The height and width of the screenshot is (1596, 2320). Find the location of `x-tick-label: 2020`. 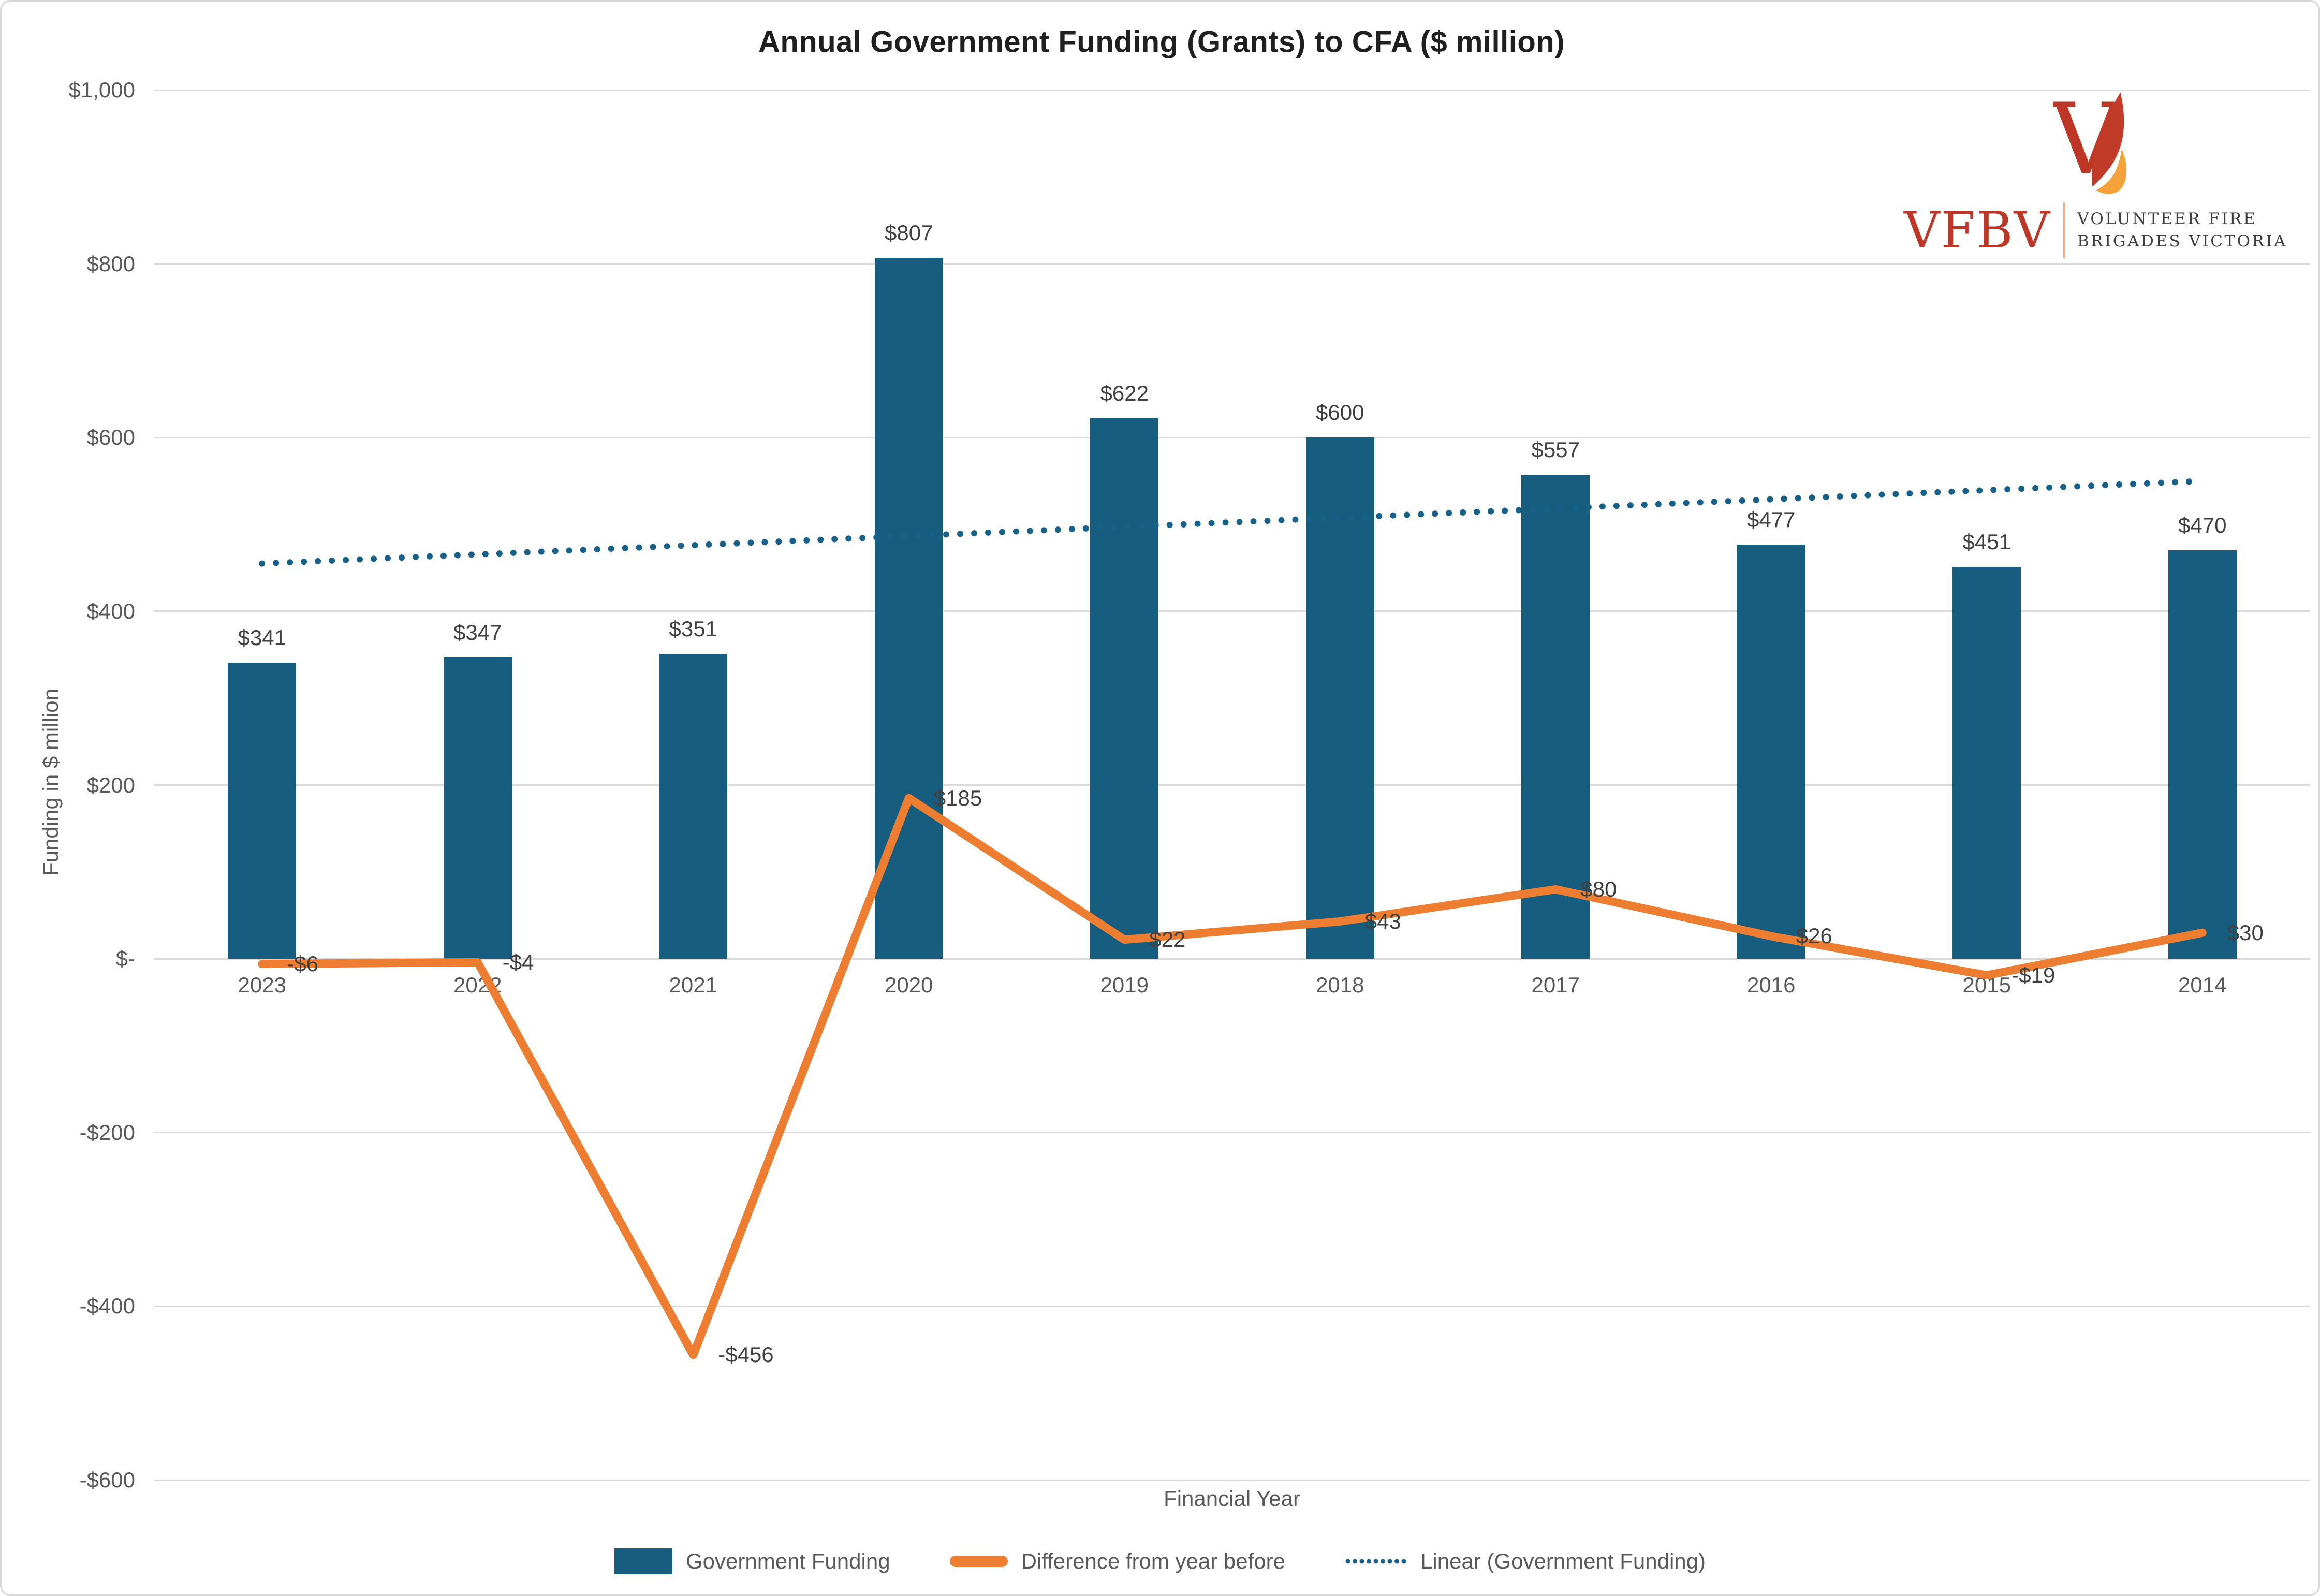

x-tick-label: 2020 is located at coordinates (909, 985).